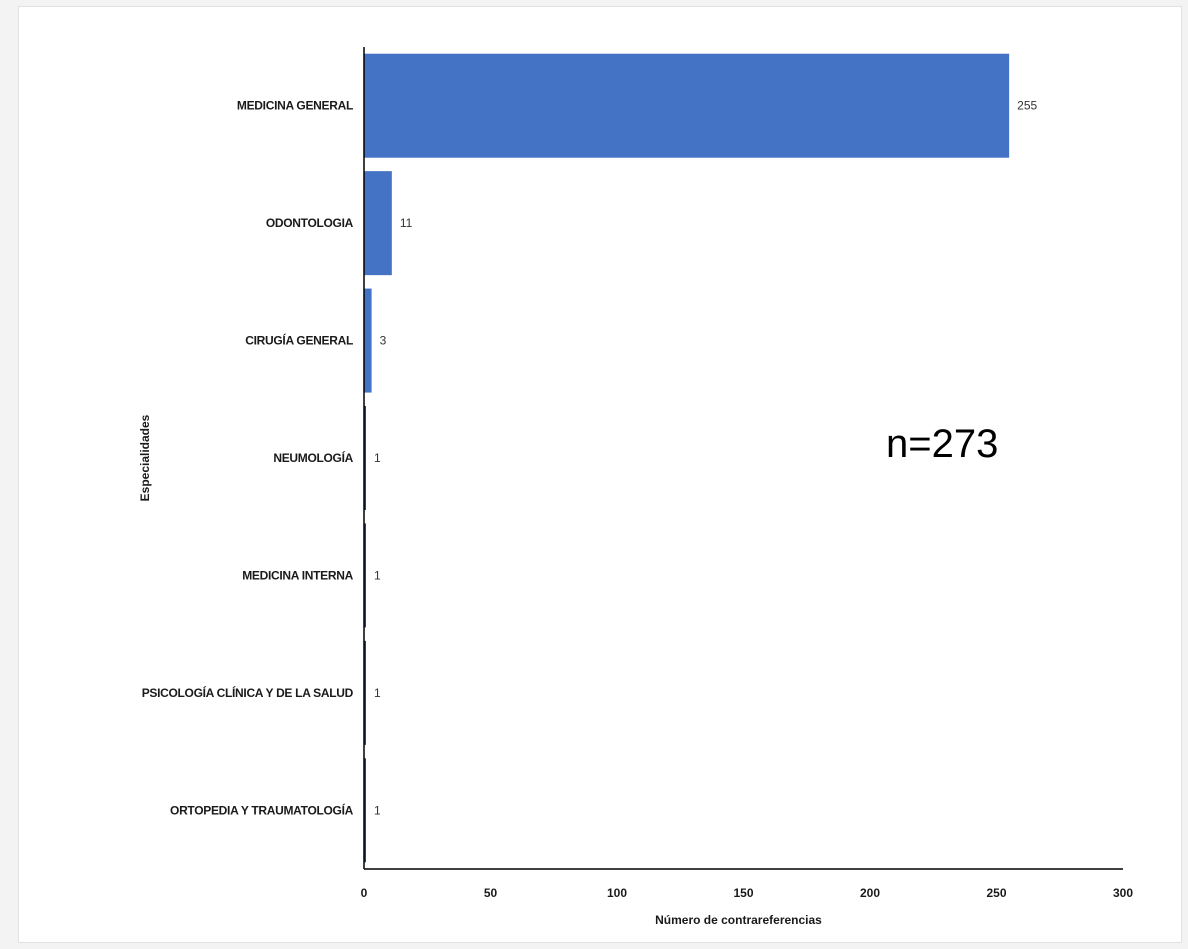 The image size is (1188, 949). I want to click on x-tick-label-0: 0, so click(364, 893).